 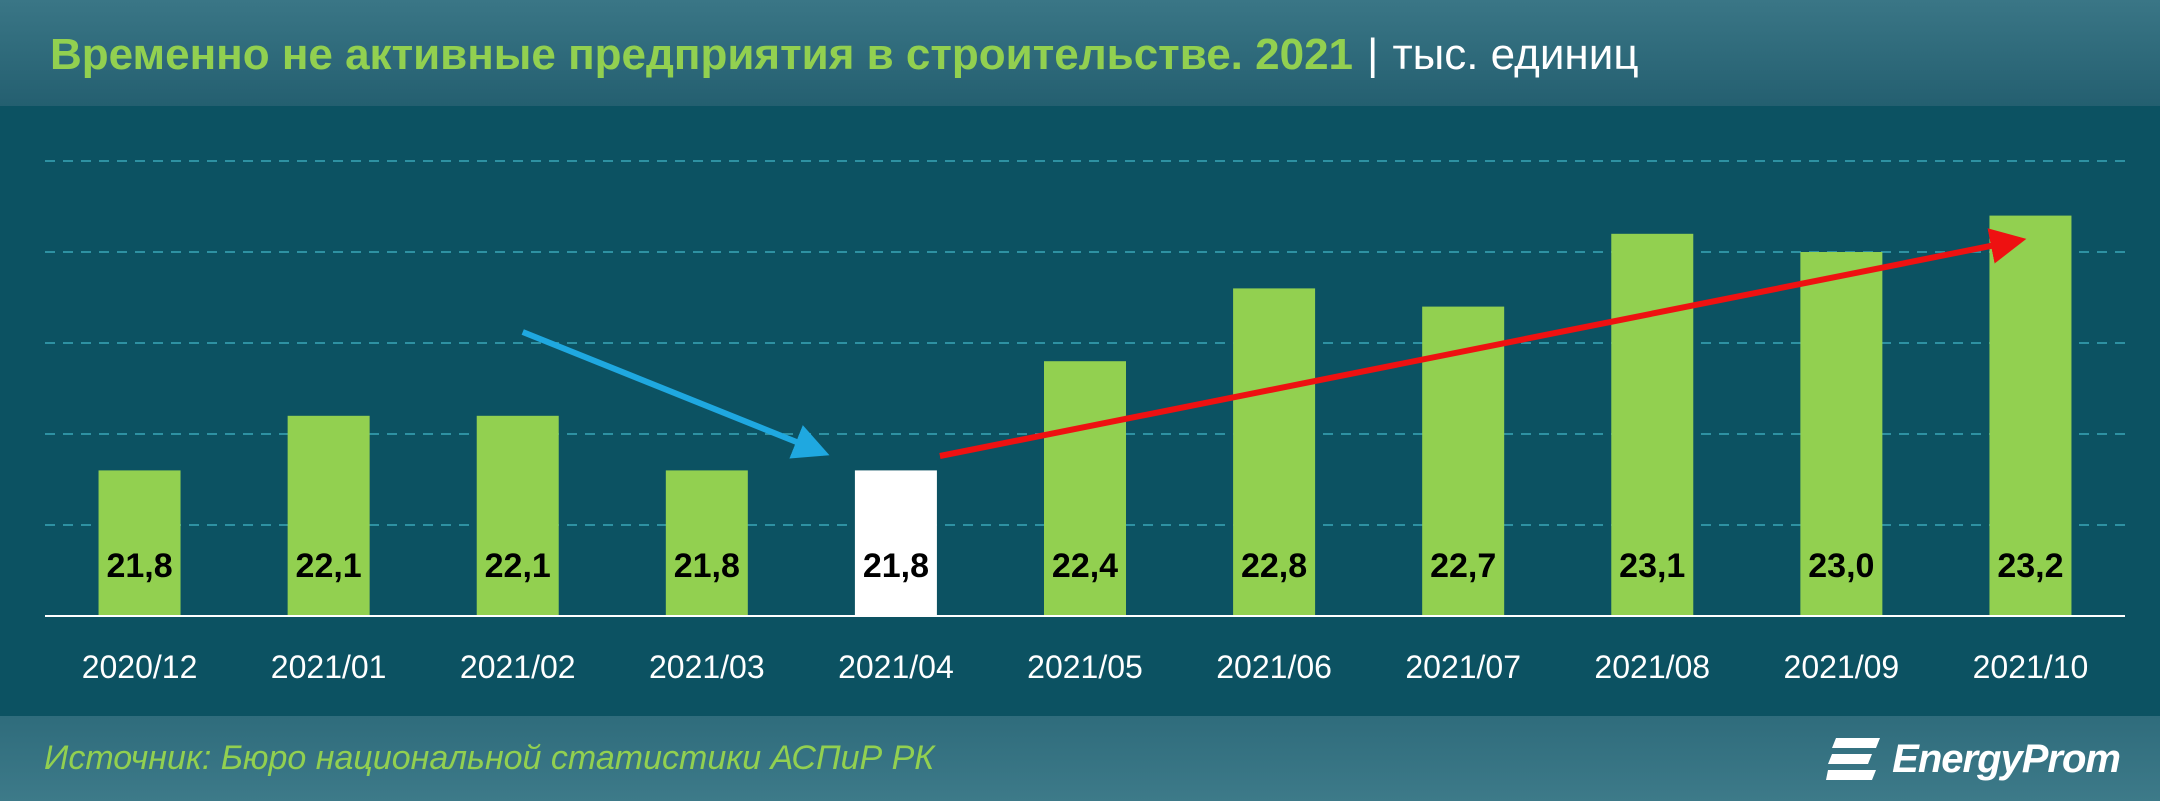 What do you see at coordinates (1483, 343) in the screenshot?
I see `up-trend-arrow` at bounding box center [1483, 343].